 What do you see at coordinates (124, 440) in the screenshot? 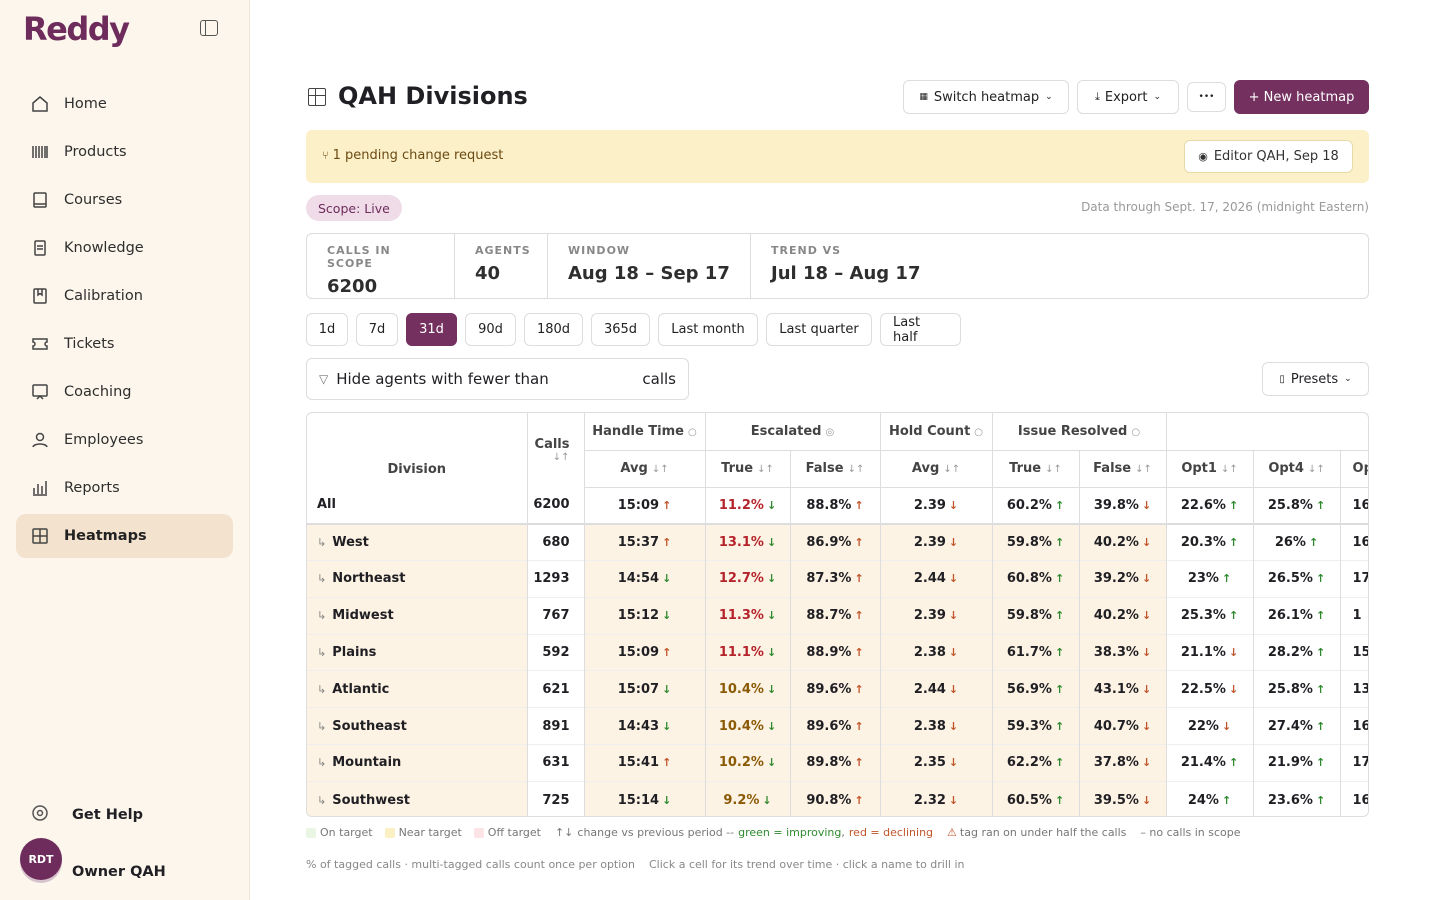
I see `sidebar-item-employees: Employees` at bounding box center [124, 440].